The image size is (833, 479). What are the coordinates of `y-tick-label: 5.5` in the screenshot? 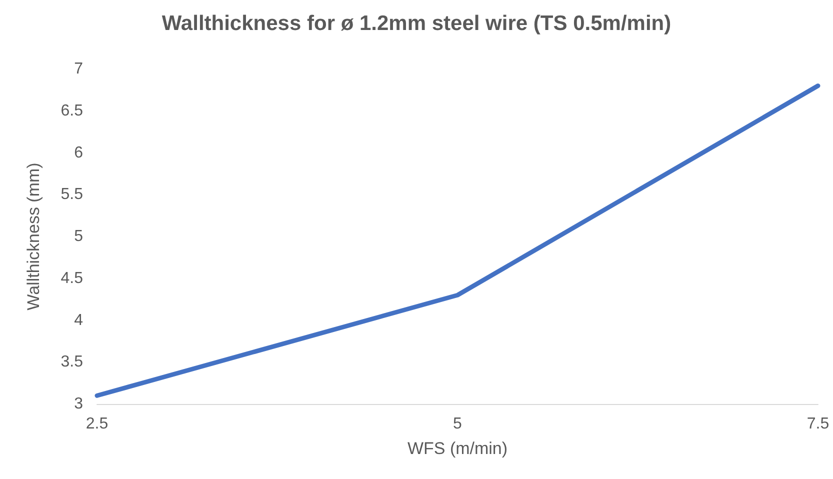 It's located at (72, 195).